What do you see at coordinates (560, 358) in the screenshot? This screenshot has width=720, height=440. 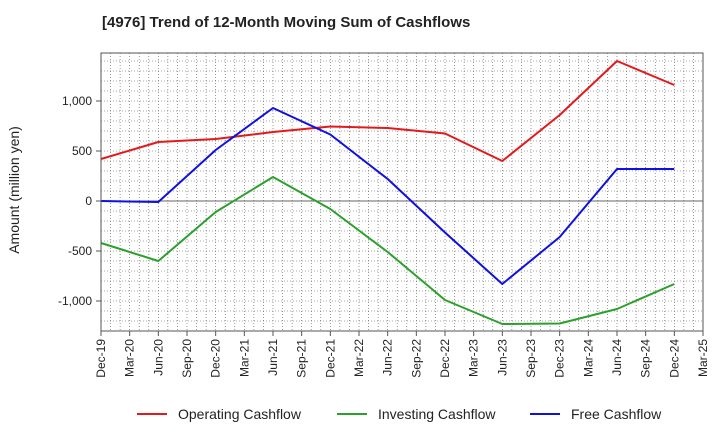 I see `x-tick-label: Dec-23` at bounding box center [560, 358].